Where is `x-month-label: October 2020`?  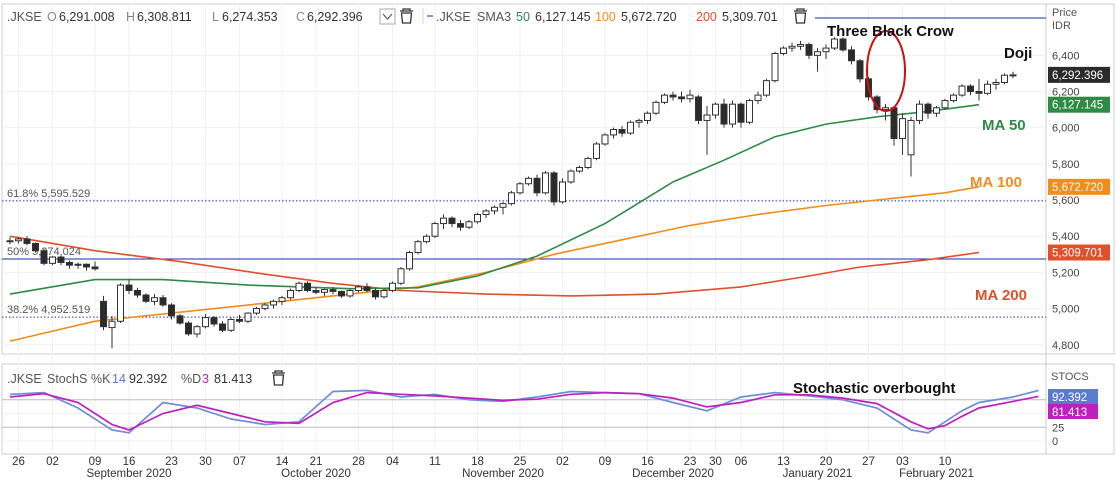
x-month-label: October 2020 is located at coordinates (316, 474).